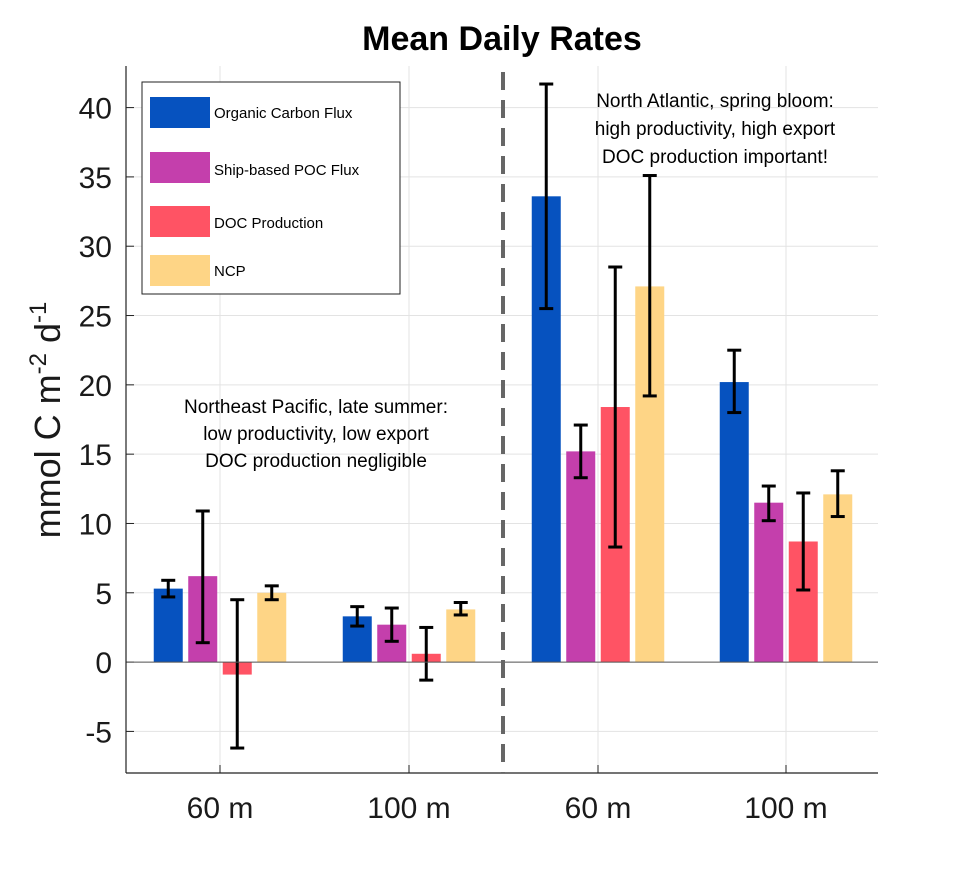 Image resolution: width=970 pixels, height=870 pixels. Describe the element at coordinates (316, 407) in the screenshot. I see `annotation-line: Northeast Pacific, late summer:` at that location.